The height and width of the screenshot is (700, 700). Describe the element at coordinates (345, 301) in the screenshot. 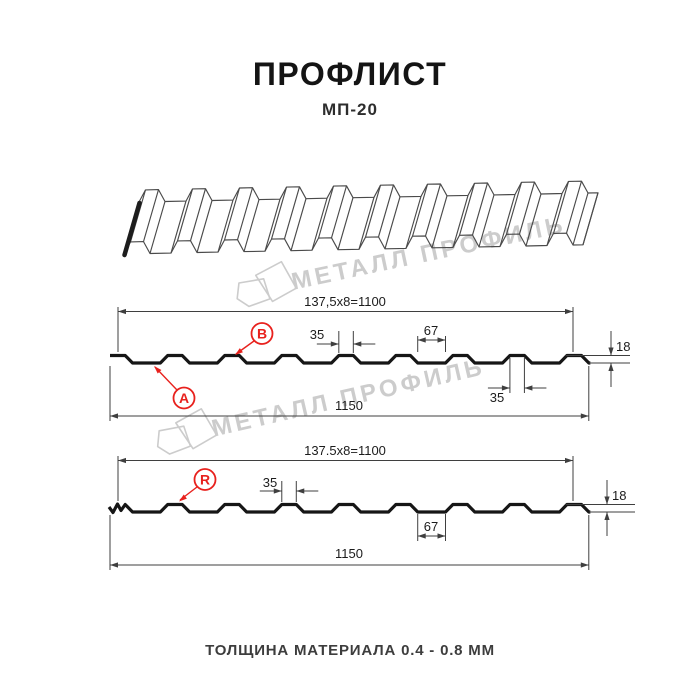

I see `dim-coverage-top: 137,5x8=1100` at that location.